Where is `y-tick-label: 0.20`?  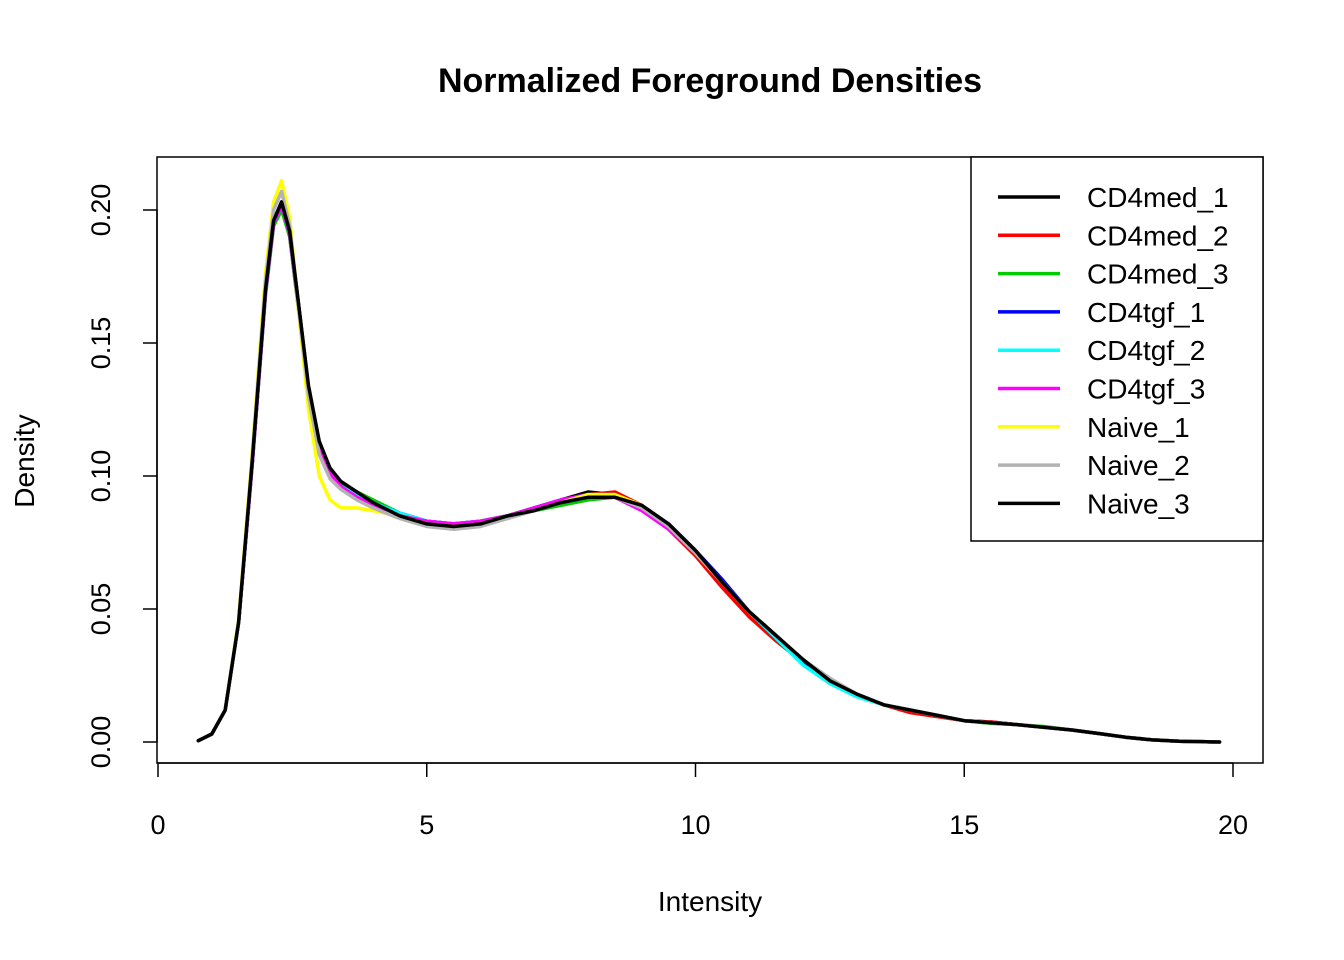
y-tick-label: 0.20 is located at coordinates (101, 210).